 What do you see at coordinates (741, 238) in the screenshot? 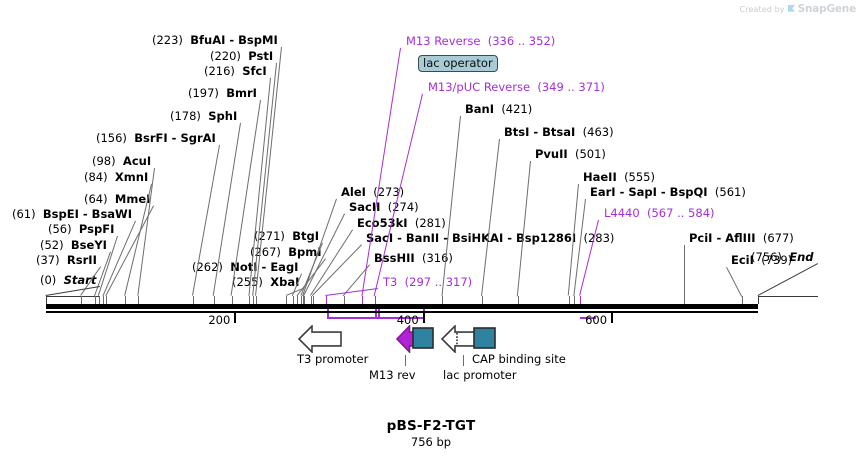
I see `restriction-site-label: PciI - AflIII (677)` at bounding box center [741, 238].